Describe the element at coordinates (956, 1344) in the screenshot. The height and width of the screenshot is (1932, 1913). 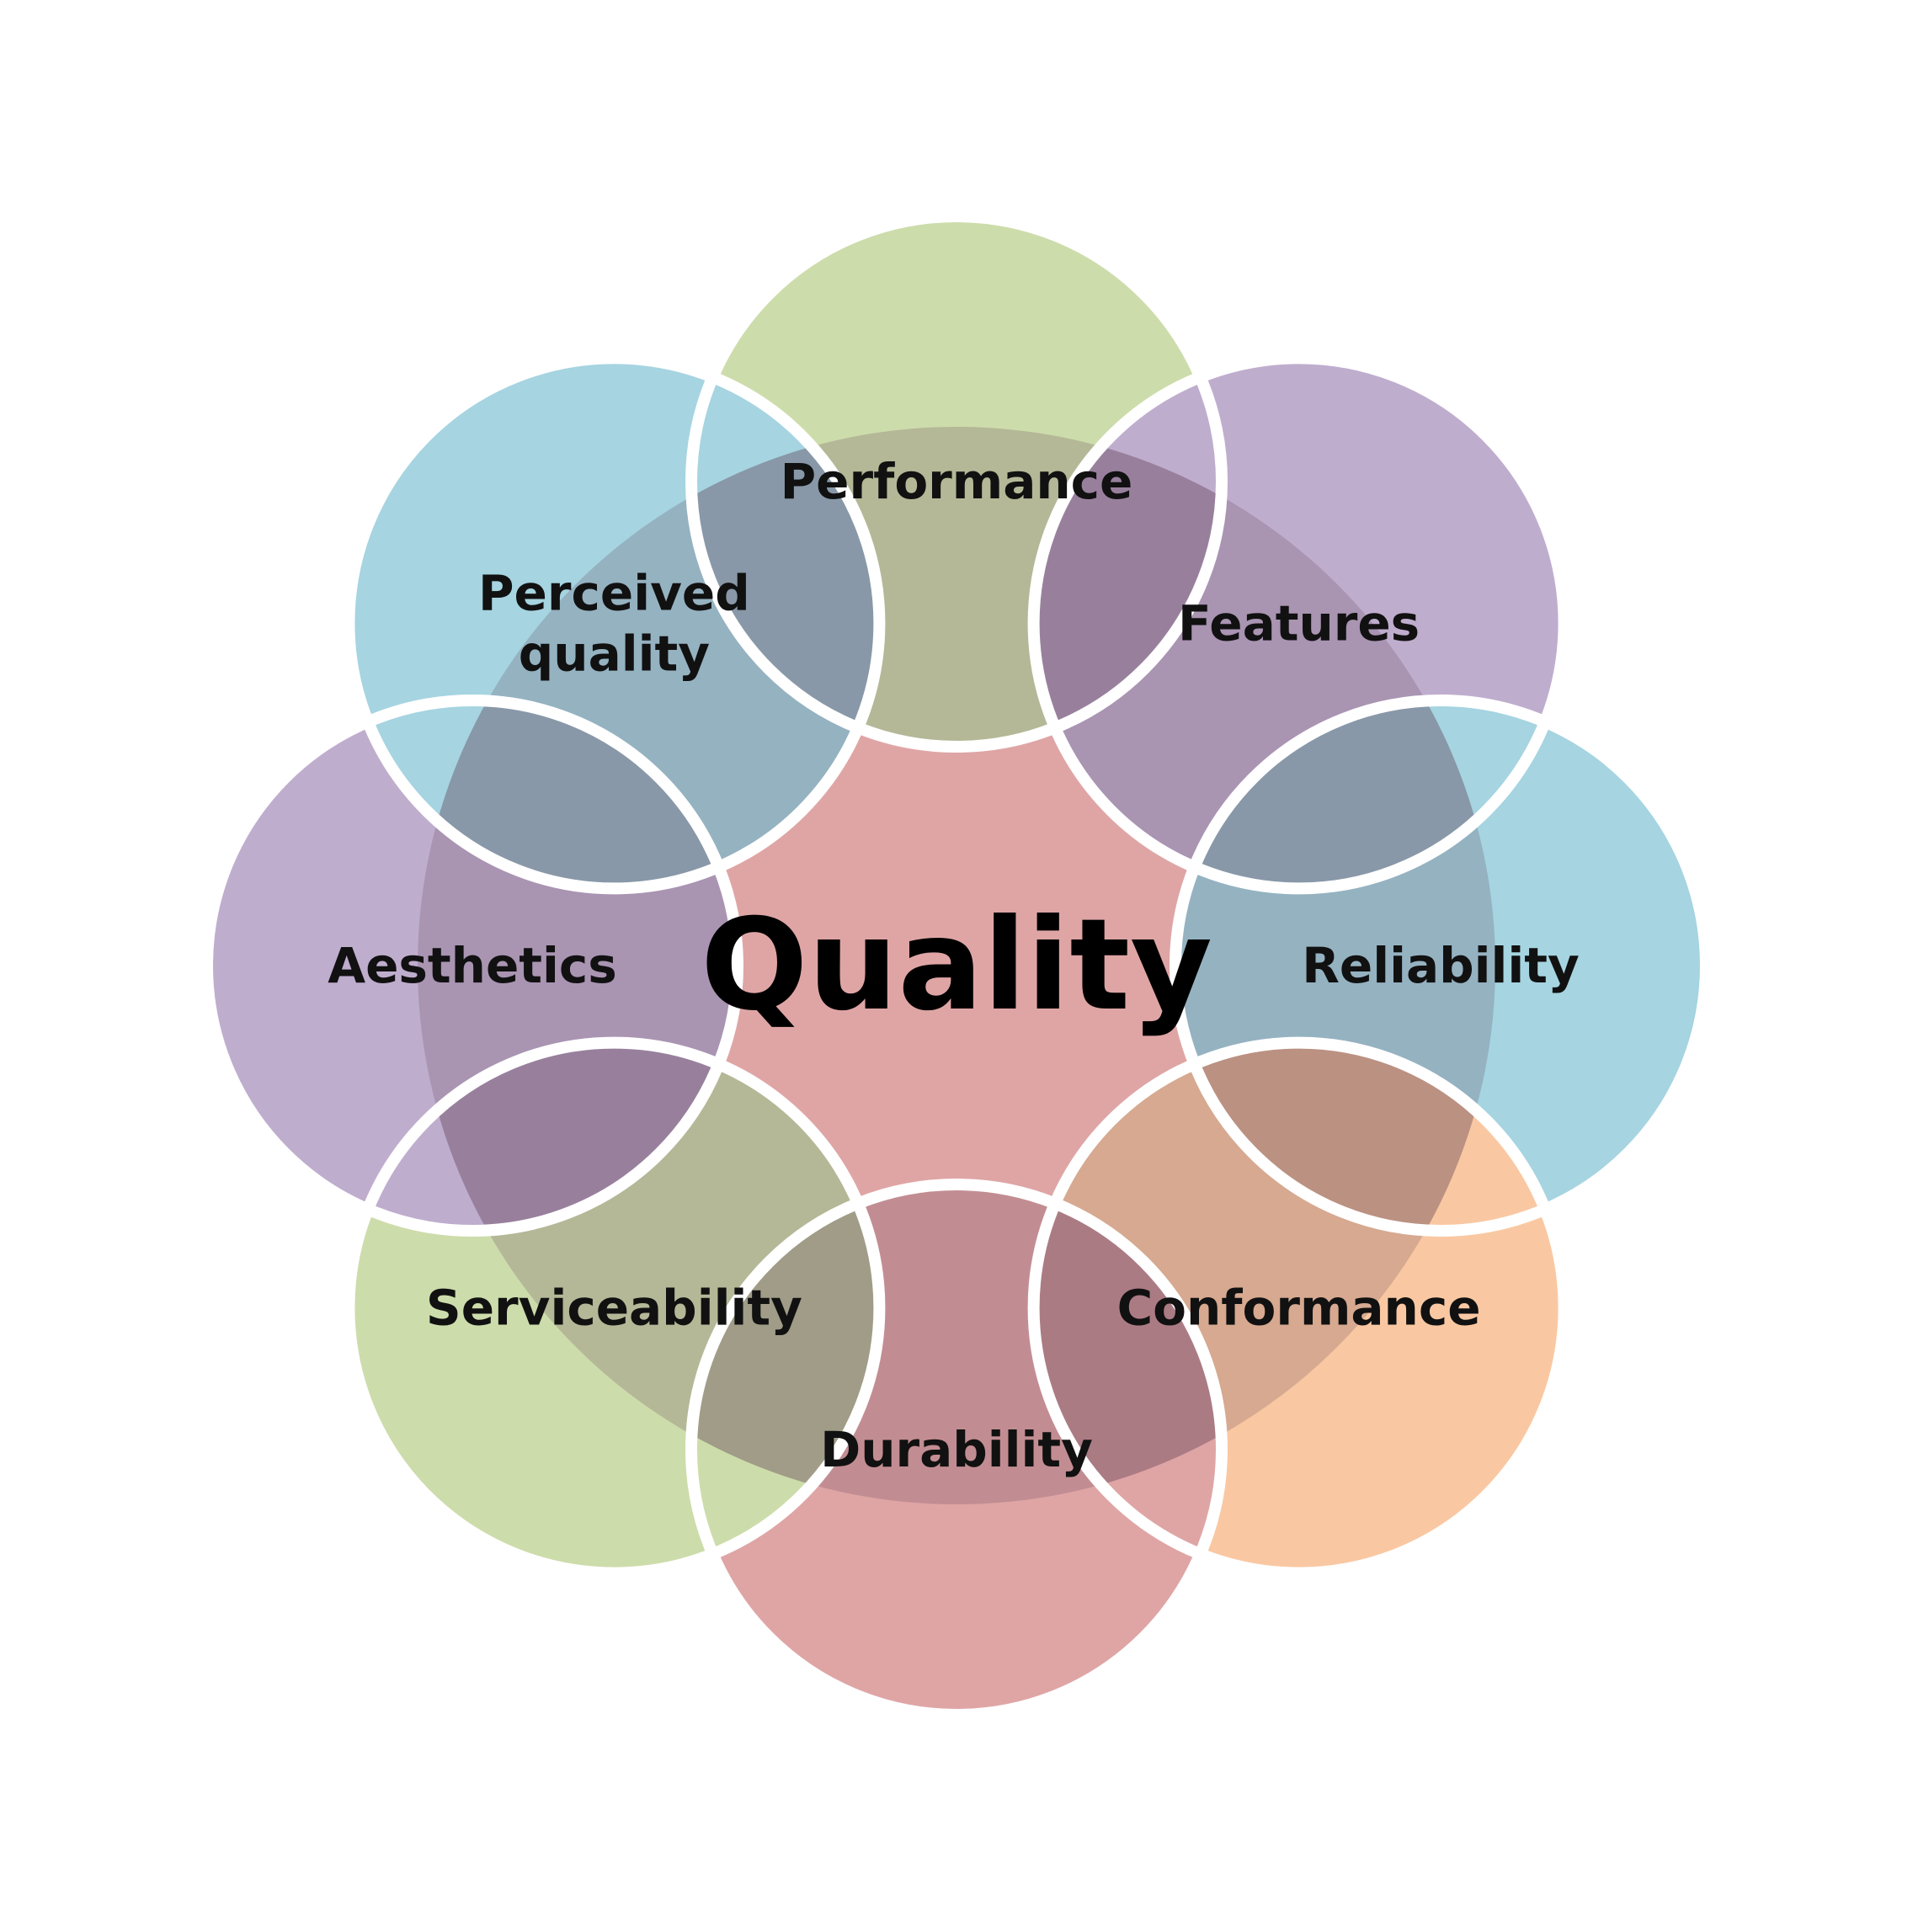
I see `overlap-durability` at that location.